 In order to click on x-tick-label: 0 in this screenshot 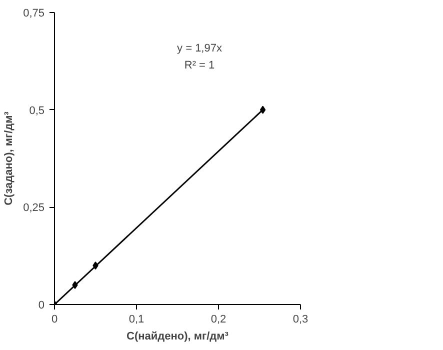, I will do `click(54, 320)`.